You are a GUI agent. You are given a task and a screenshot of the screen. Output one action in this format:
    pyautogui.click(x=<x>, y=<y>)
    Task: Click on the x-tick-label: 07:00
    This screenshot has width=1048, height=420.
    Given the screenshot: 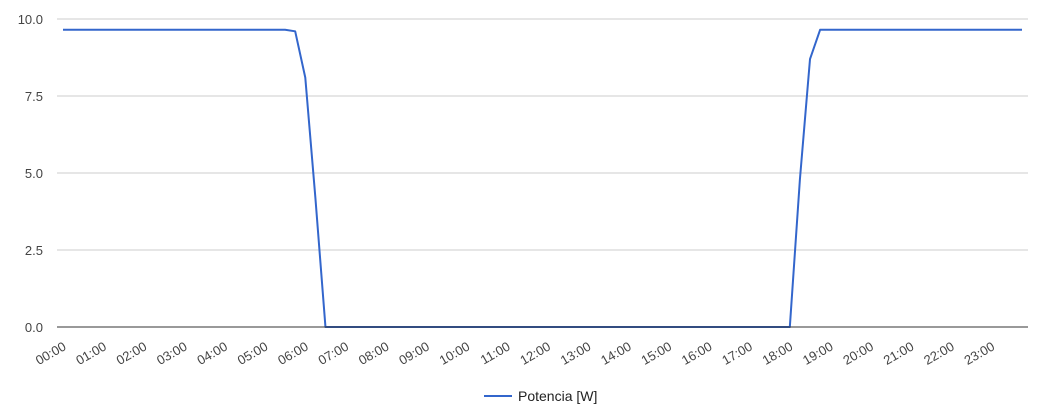 What is the action you would take?
    pyautogui.click(x=333, y=353)
    